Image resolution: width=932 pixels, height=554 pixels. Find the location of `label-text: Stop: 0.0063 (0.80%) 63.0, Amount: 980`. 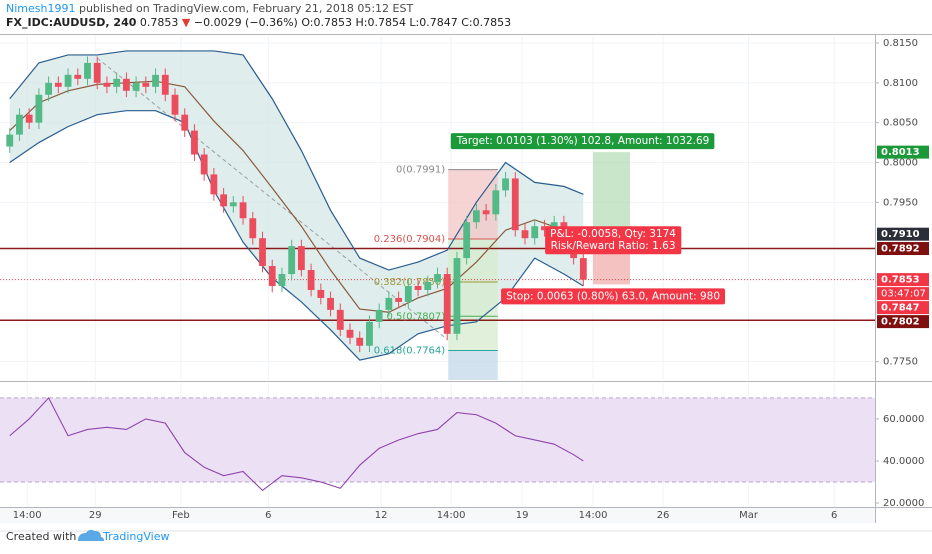

label-text: Stop: 0.0063 (0.80%) 63.0, Amount: 980 is located at coordinates (613, 296).